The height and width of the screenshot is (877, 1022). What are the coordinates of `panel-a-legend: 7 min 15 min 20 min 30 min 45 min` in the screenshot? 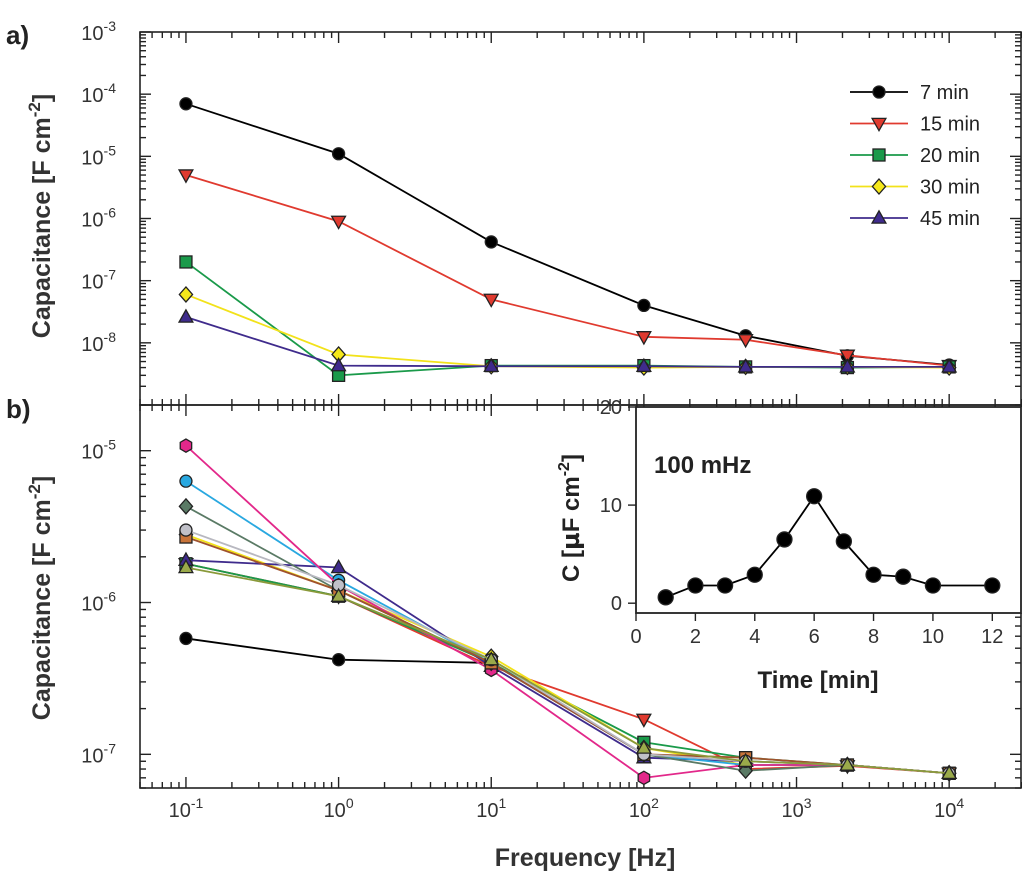 It's located at (915, 156).